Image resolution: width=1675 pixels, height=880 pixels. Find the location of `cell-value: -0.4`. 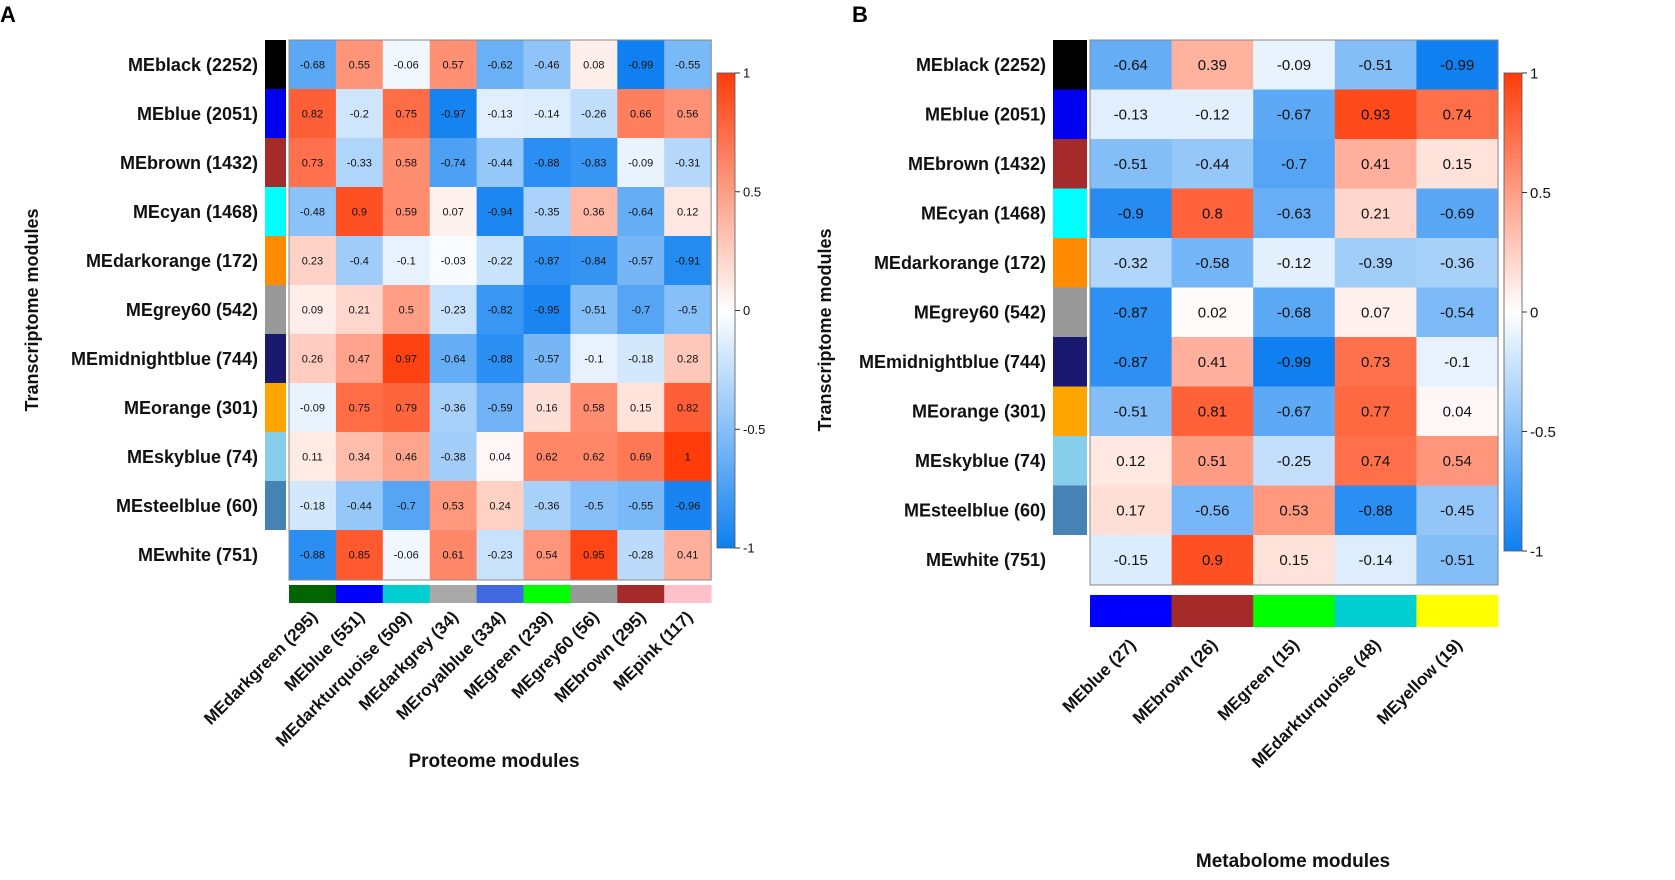

cell-value: -0.4 is located at coordinates (359, 261).